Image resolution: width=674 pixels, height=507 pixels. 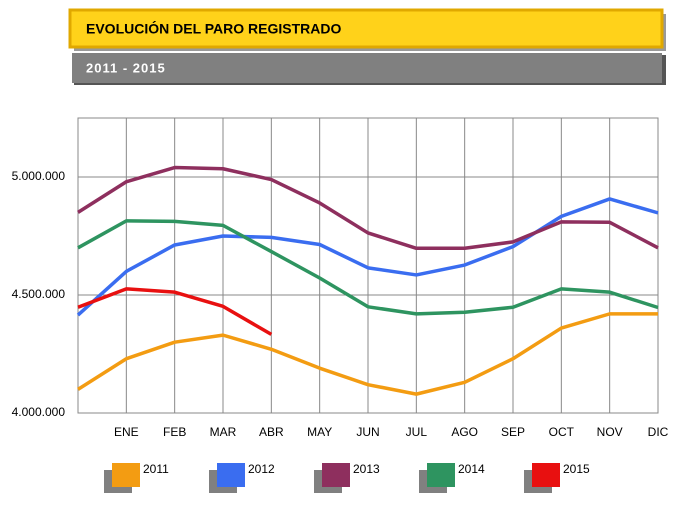 I want to click on x-tick-label: JUL, so click(x=417, y=432).